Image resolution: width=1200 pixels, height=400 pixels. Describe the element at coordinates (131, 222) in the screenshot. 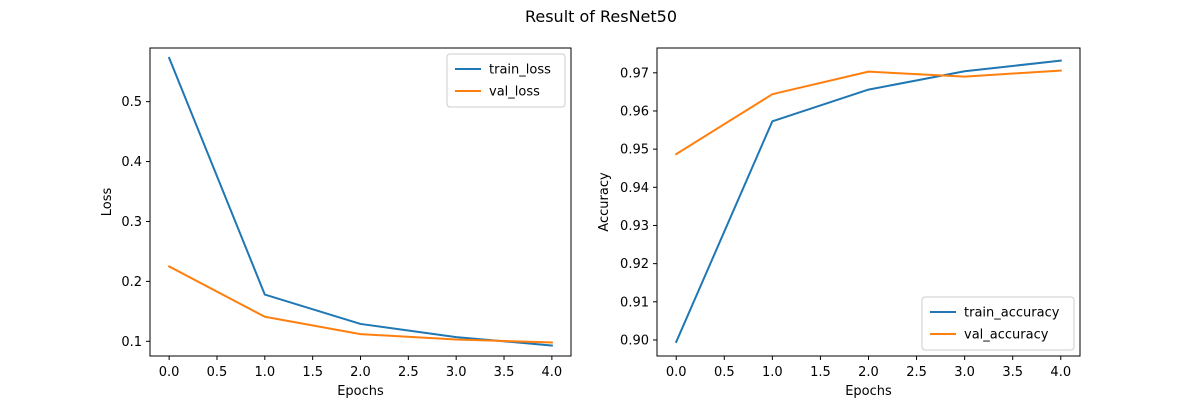

I see `chart-0-ytick-label: 0.3` at that location.